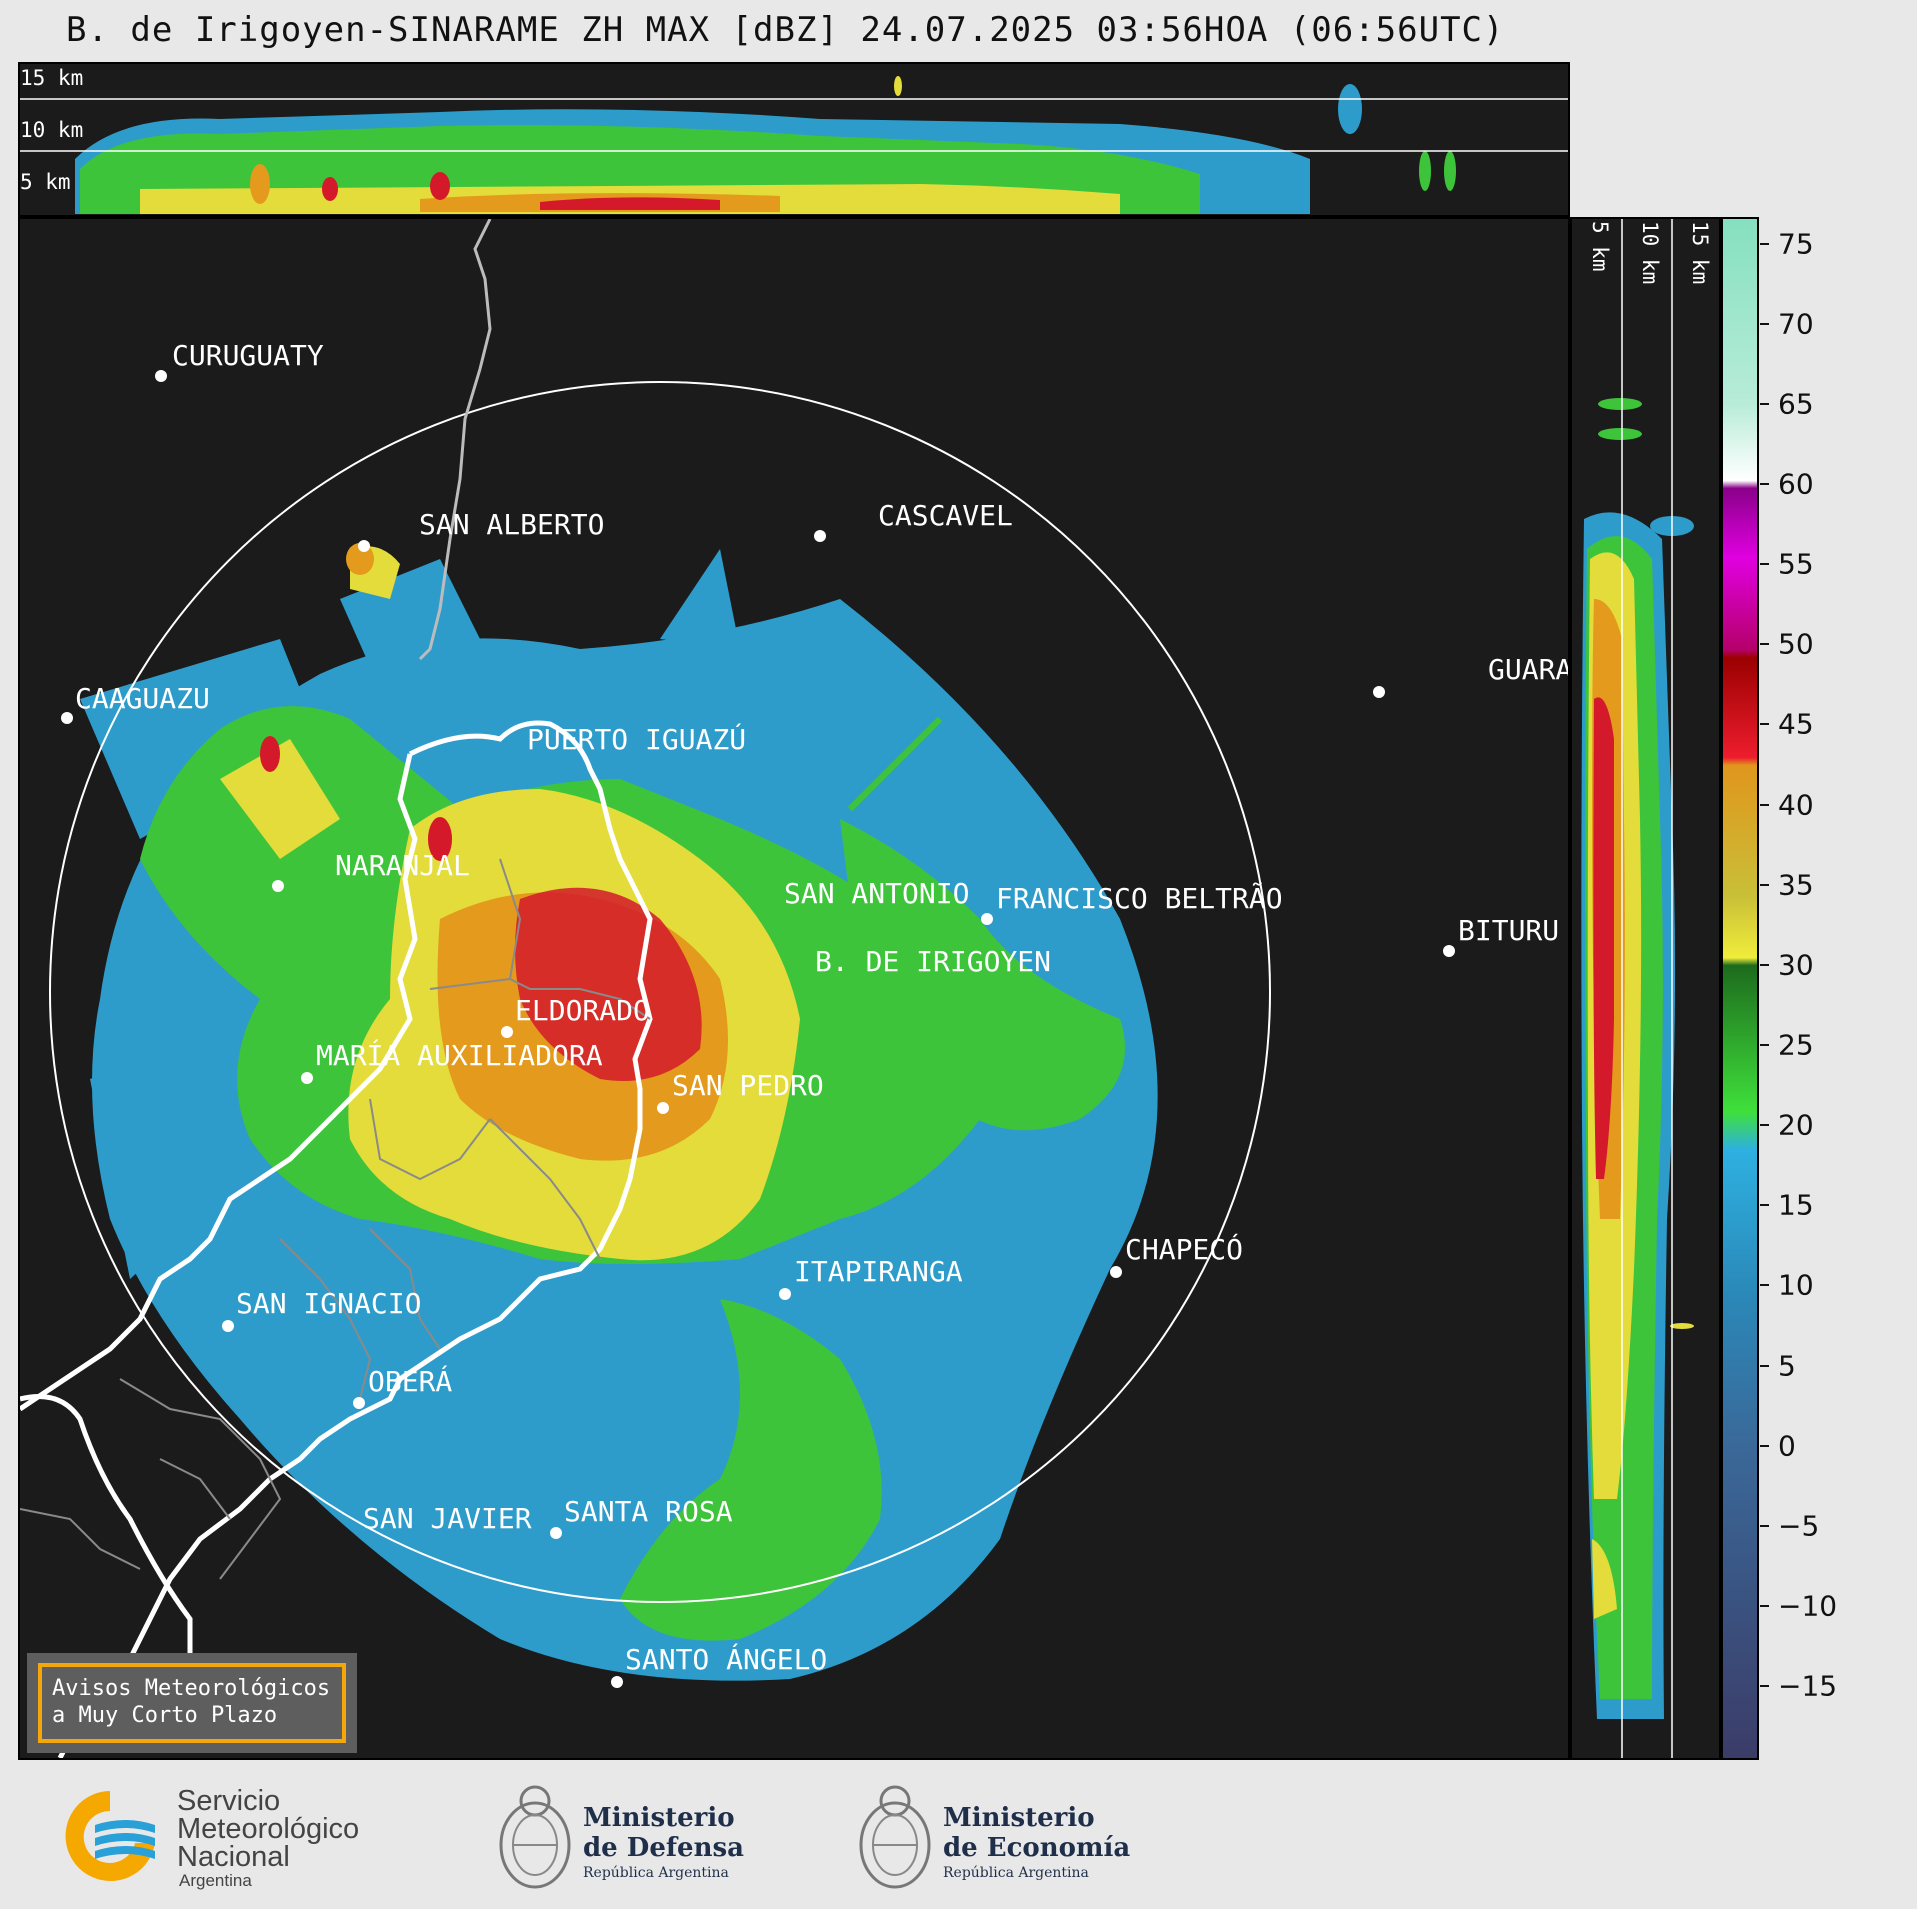 This screenshot has height=1909, width=1917. I want to click on colorbar-label: 55, so click(1796, 564).